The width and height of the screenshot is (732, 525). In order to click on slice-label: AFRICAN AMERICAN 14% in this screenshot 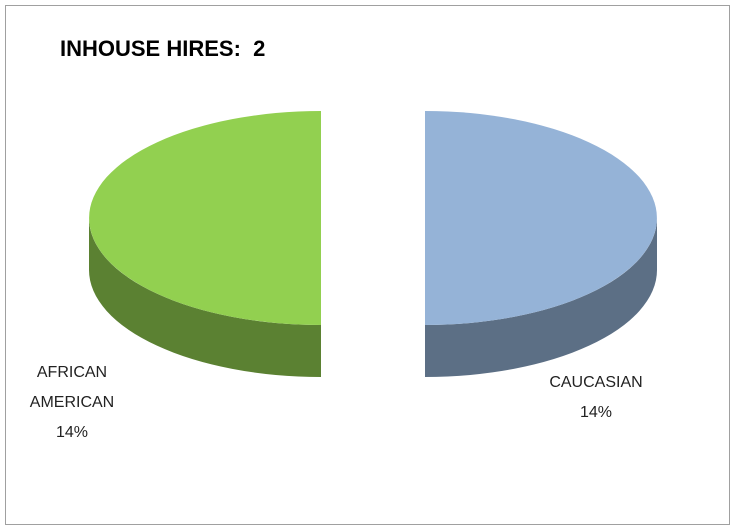, I will do `click(72, 403)`.